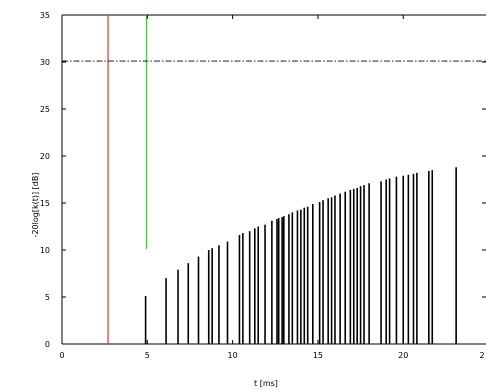 The width and height of the screenshot is (486, 390). Describe the element at coordinates (47, 344) in the screenshot. I see `y-tick-label: 0` at that location.